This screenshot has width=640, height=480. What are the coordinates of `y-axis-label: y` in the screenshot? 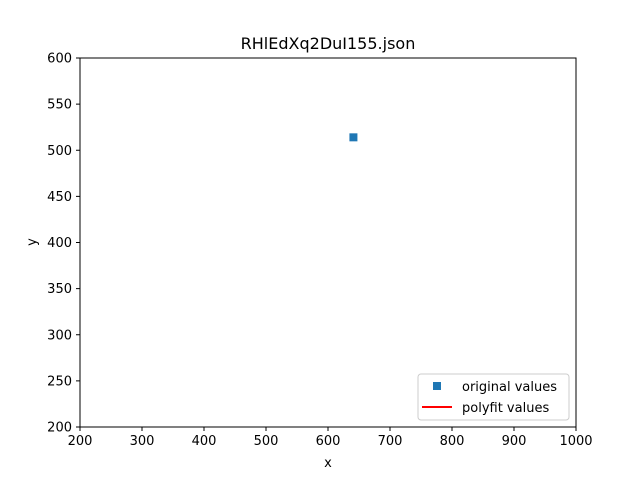 It's located at (32, 242).